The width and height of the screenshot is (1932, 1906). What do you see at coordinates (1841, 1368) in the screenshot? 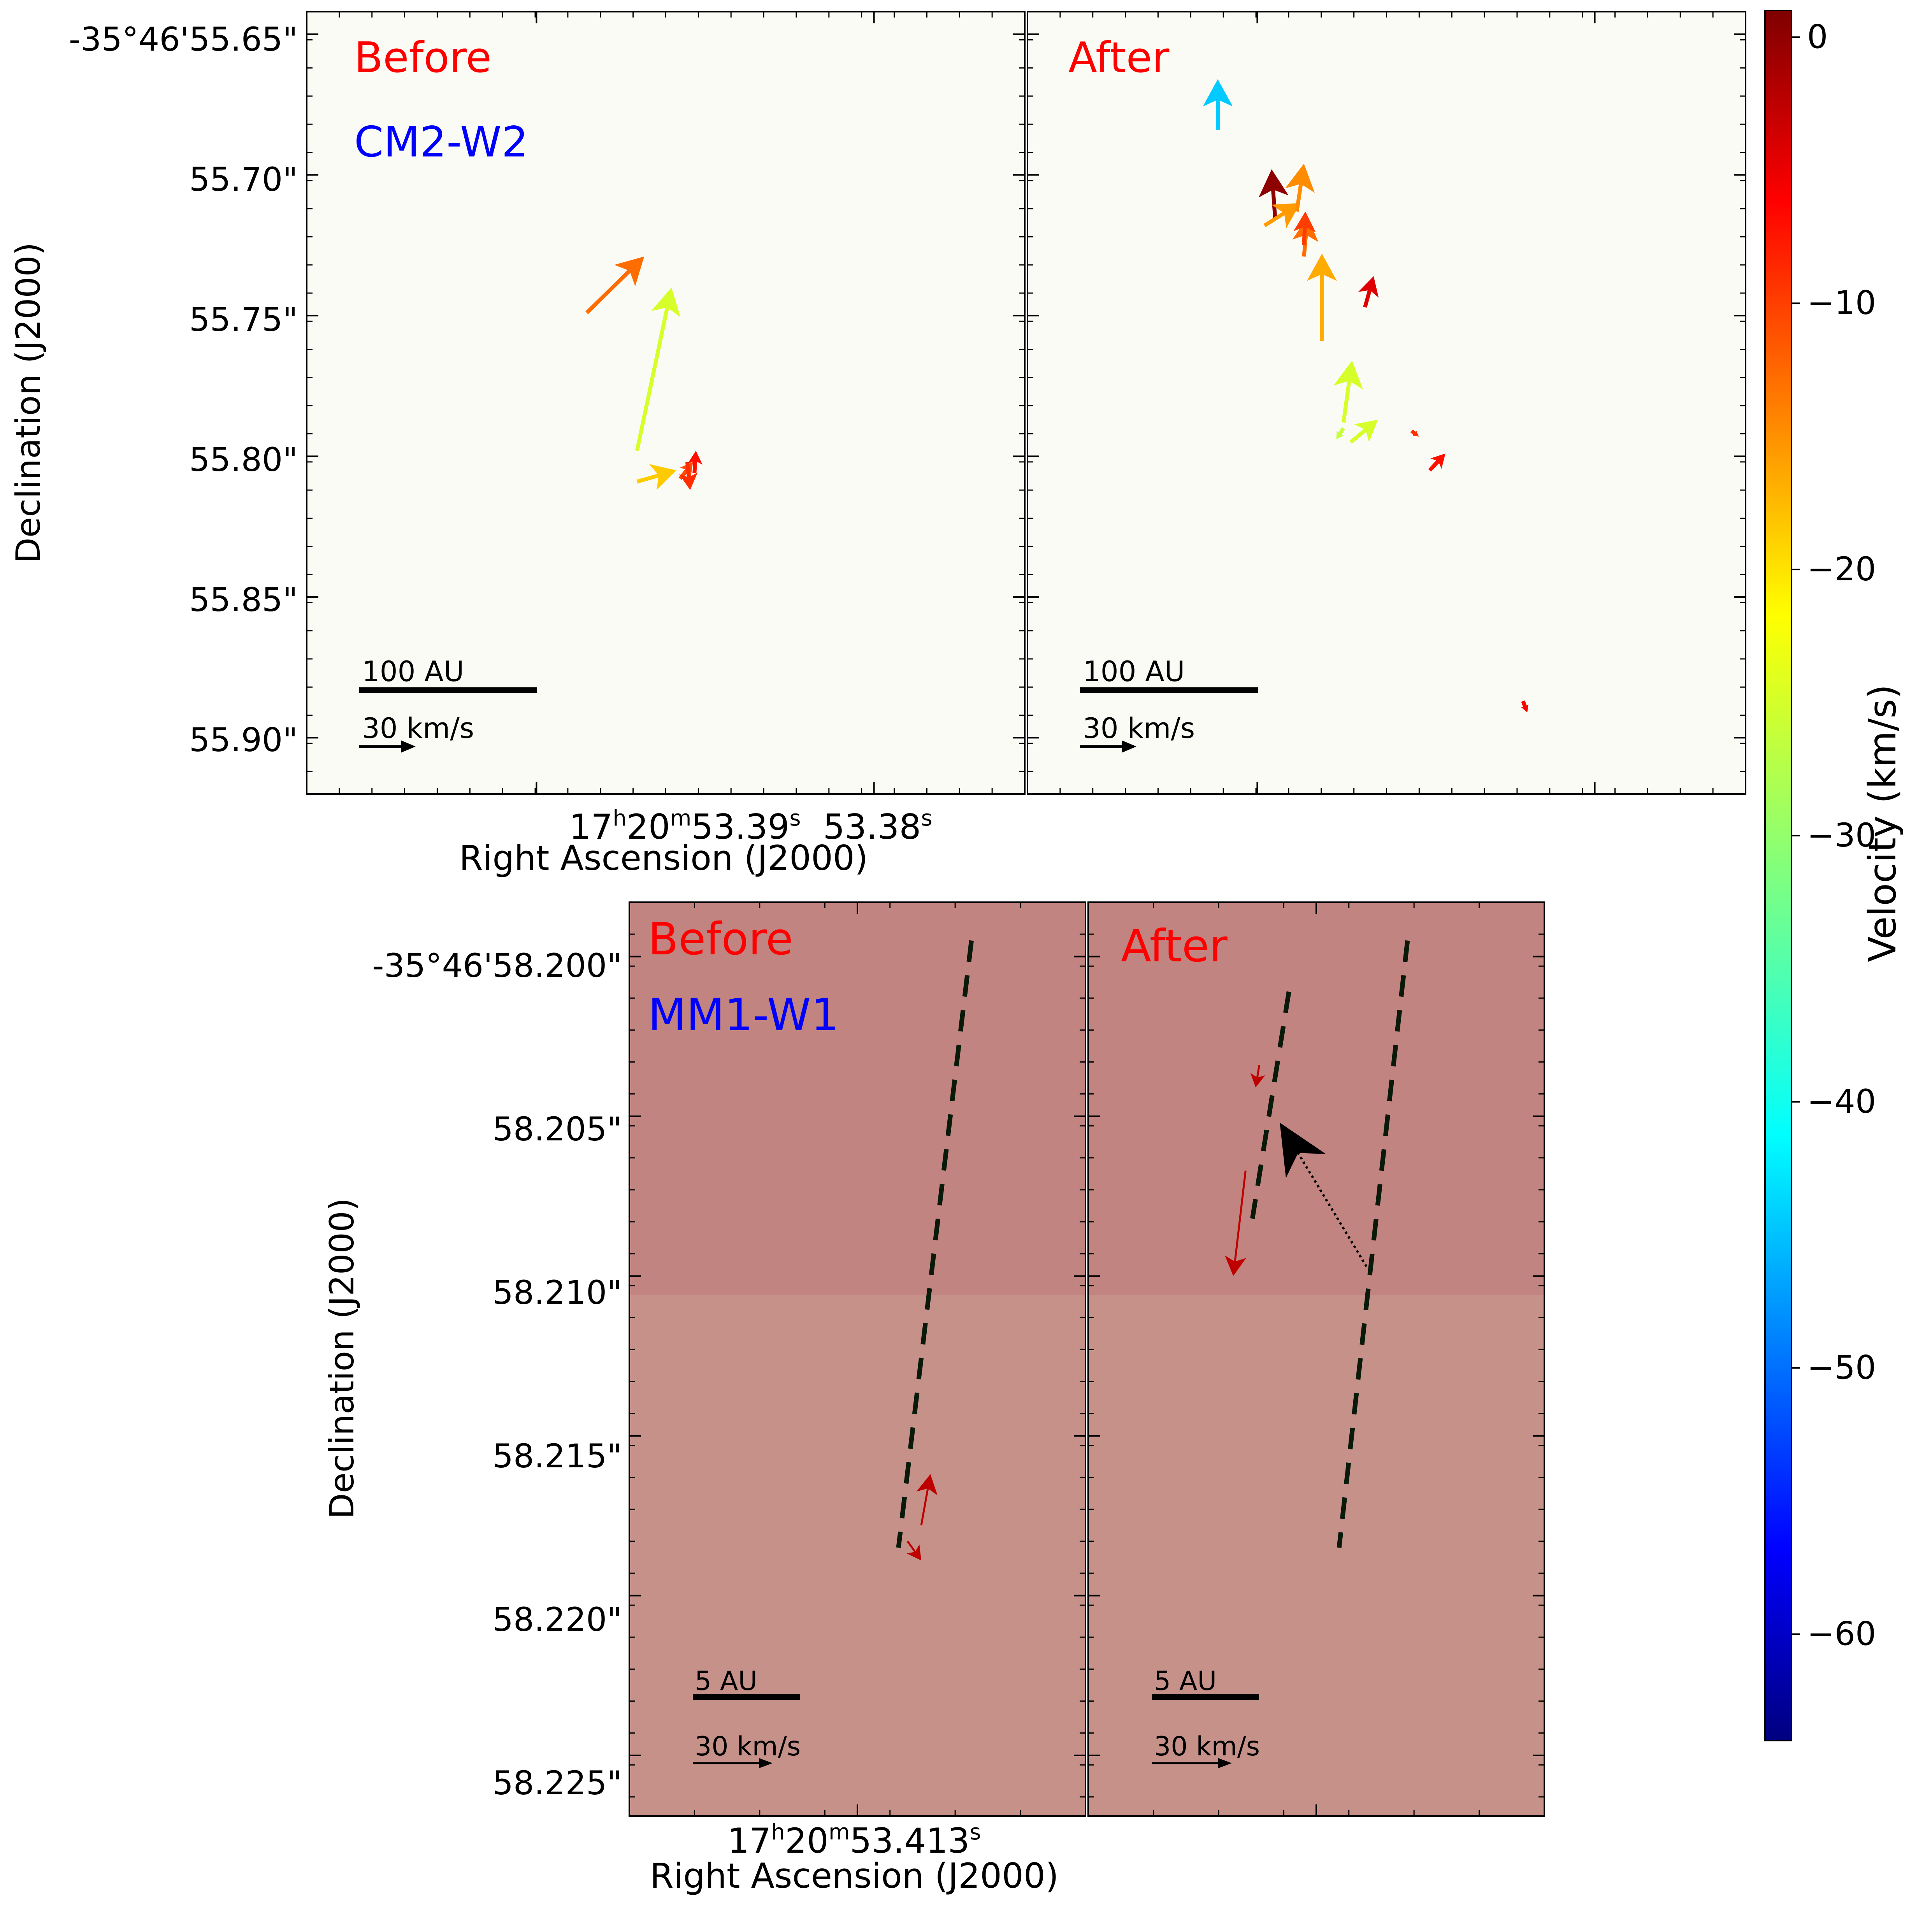
I see `colorbar-tick-label: −50` at bounding box center [1841, 1368].